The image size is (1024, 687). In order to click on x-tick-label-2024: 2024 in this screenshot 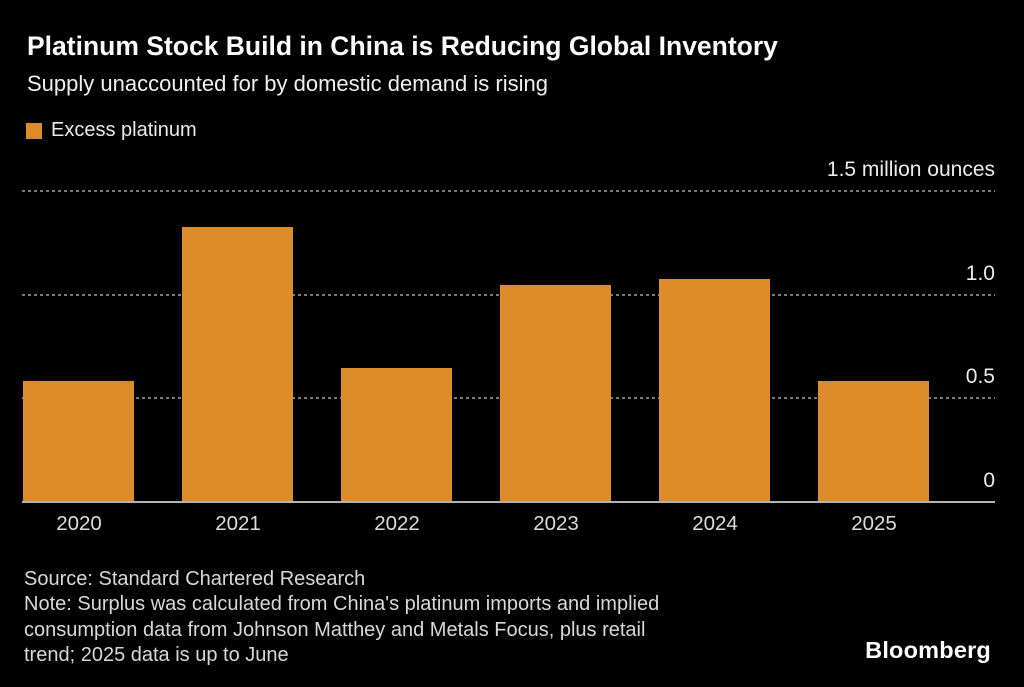, I will do `click(715, 523)`.